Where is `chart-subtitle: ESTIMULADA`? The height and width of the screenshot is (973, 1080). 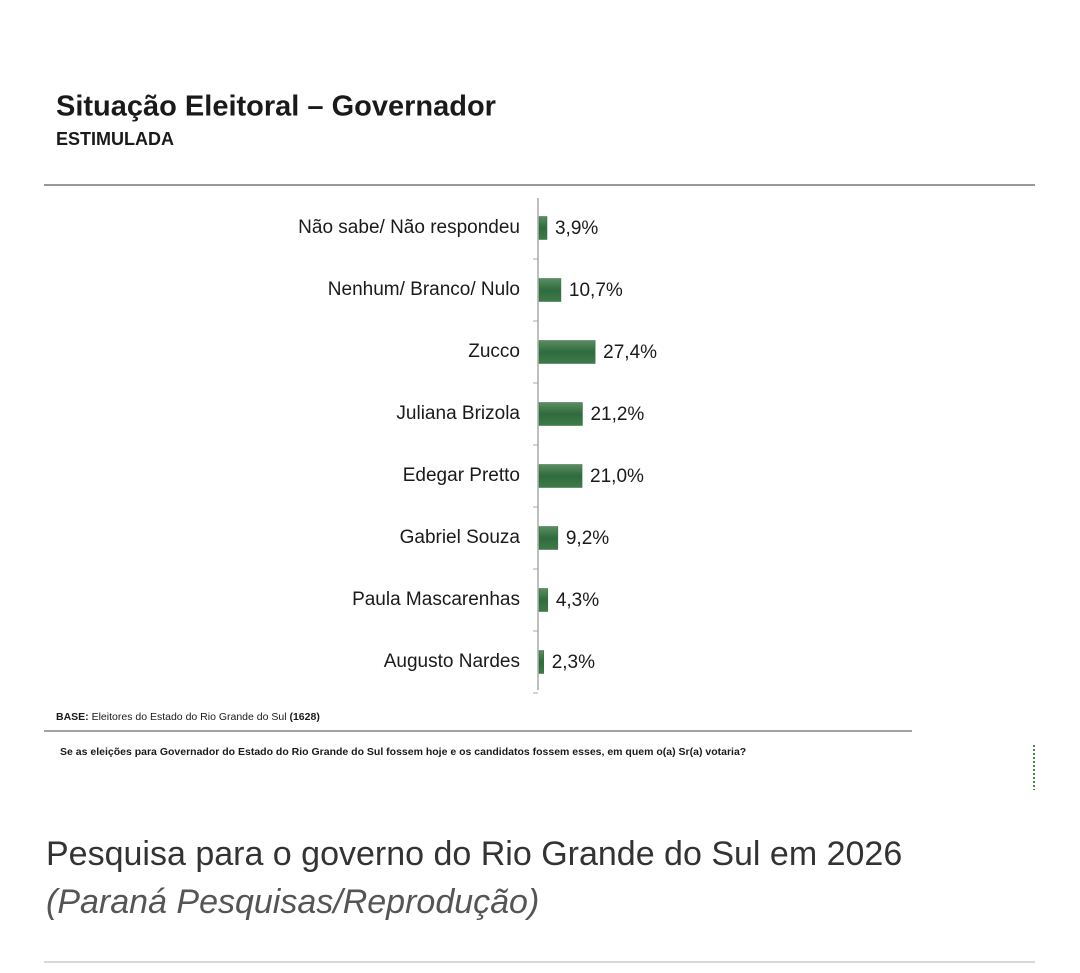 chart-subtitle: ESTIMULADA is located at coordinates (115, 139).